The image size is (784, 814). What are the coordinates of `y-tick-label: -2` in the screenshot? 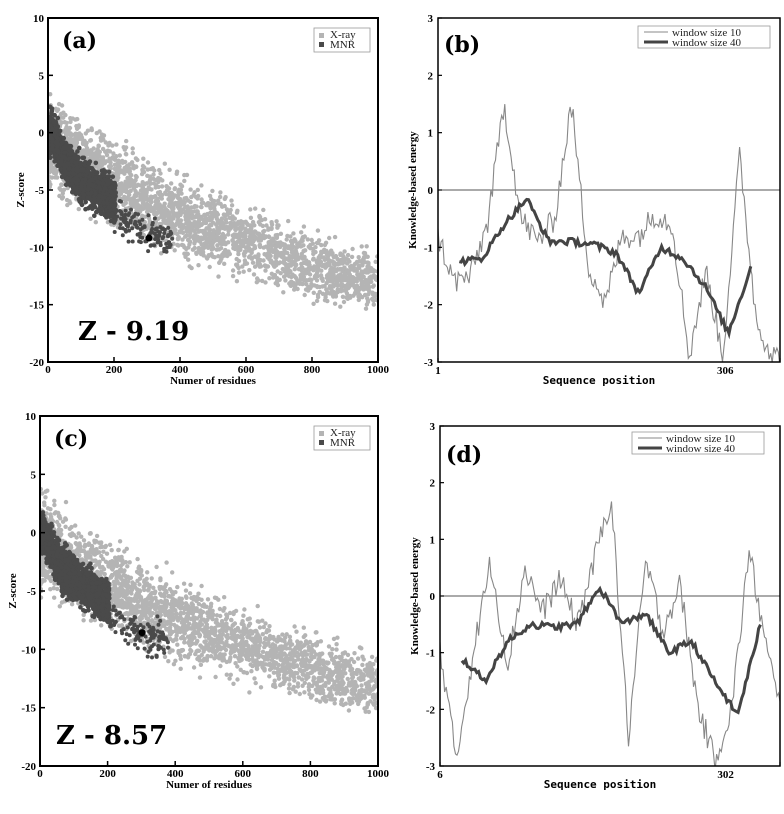 It's located at (429, 306).